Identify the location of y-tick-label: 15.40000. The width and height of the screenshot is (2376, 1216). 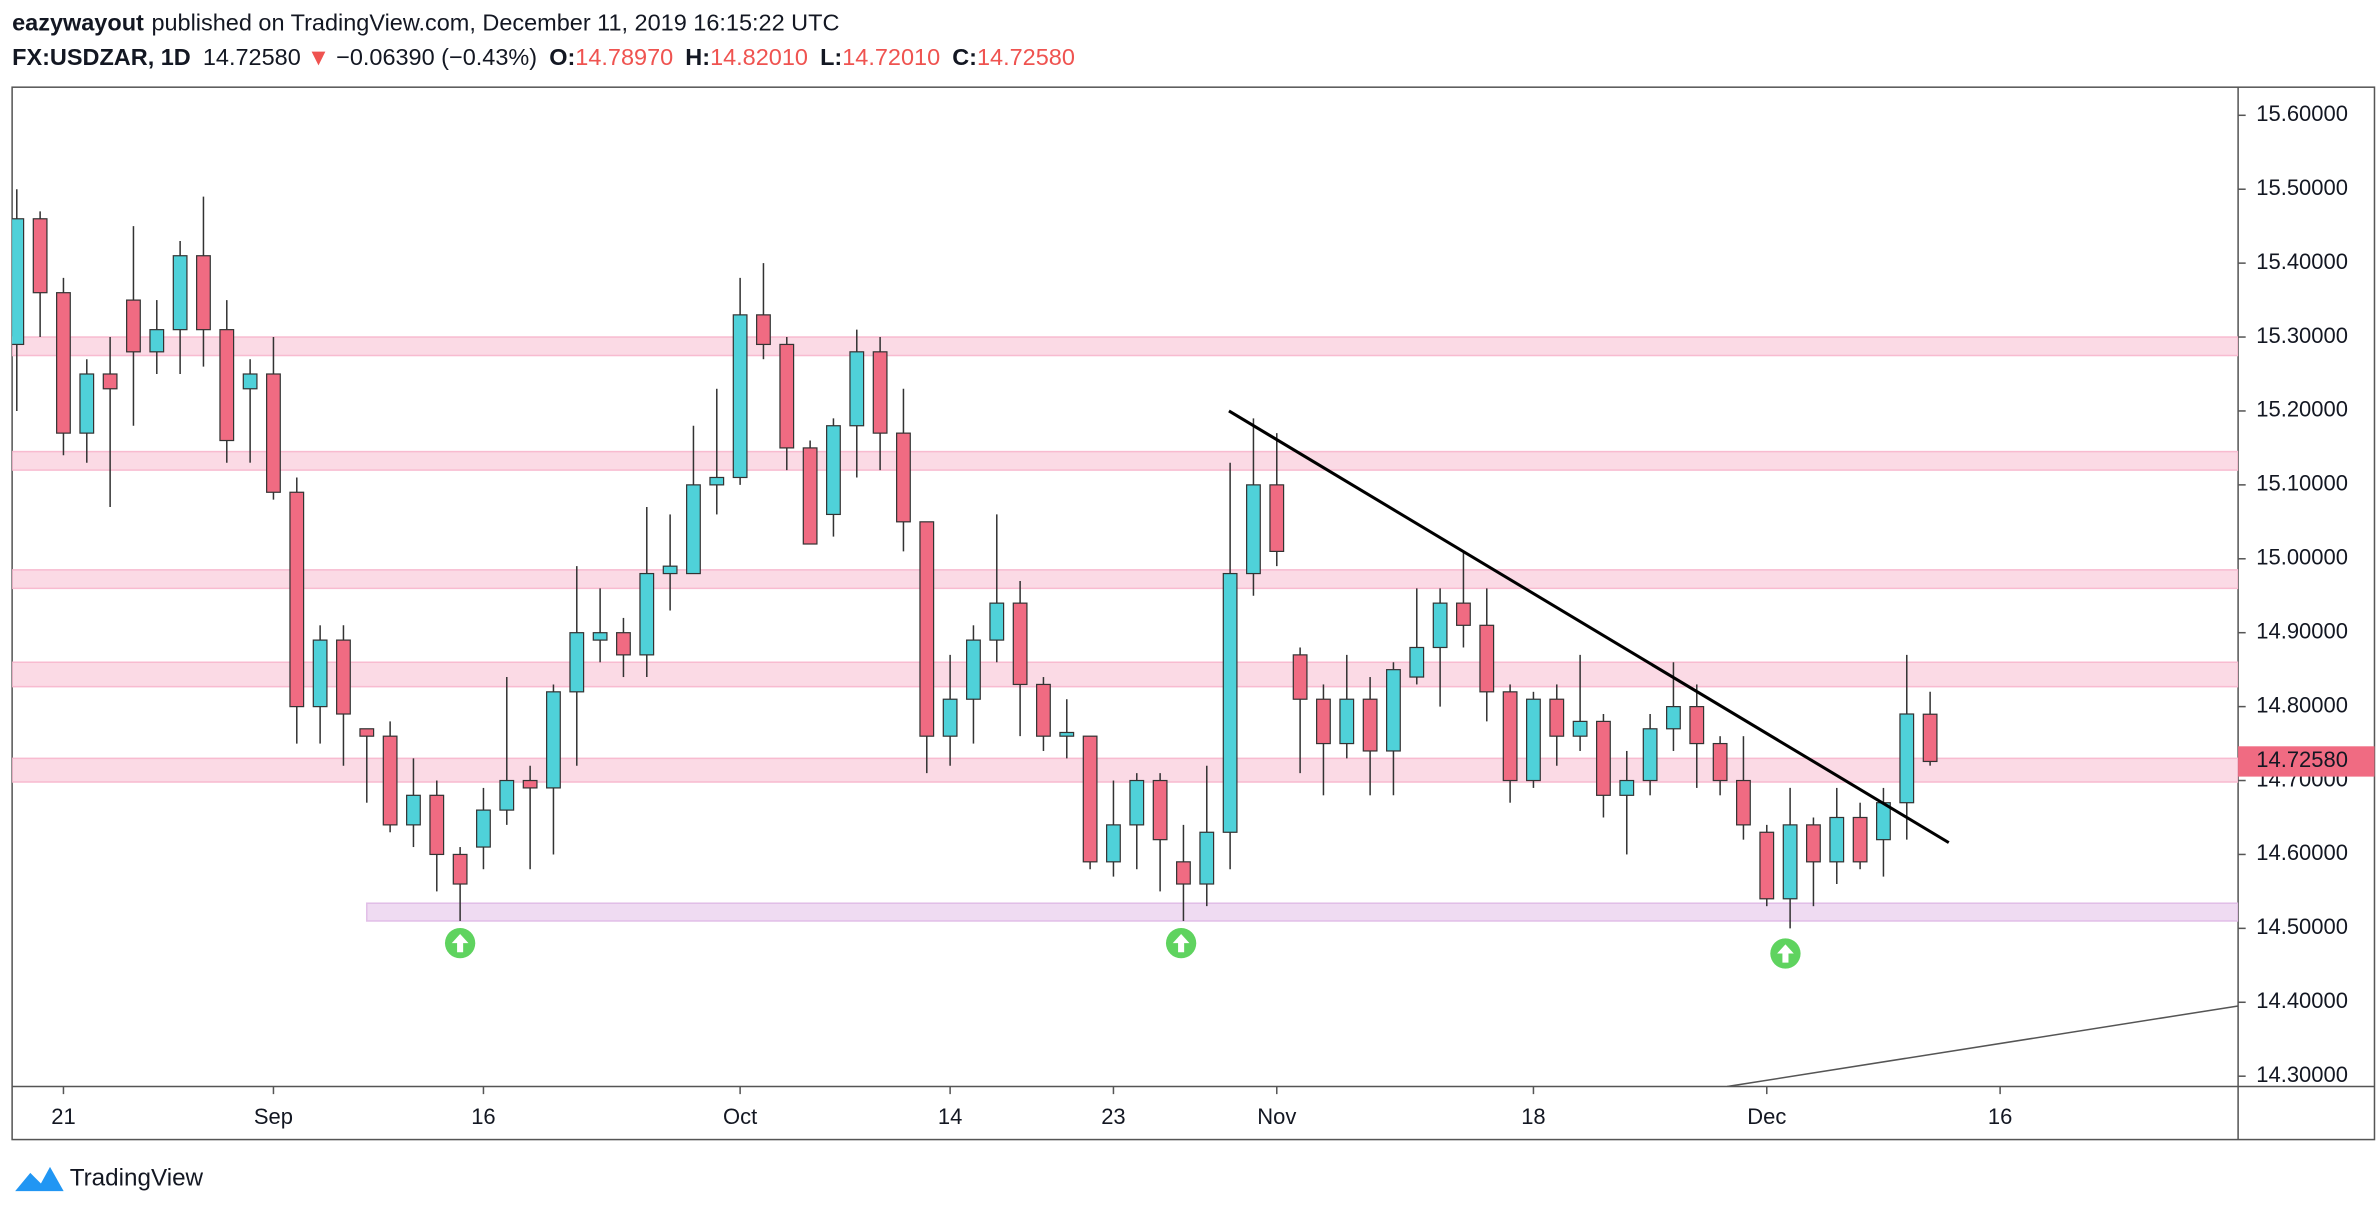
(2302, 261).